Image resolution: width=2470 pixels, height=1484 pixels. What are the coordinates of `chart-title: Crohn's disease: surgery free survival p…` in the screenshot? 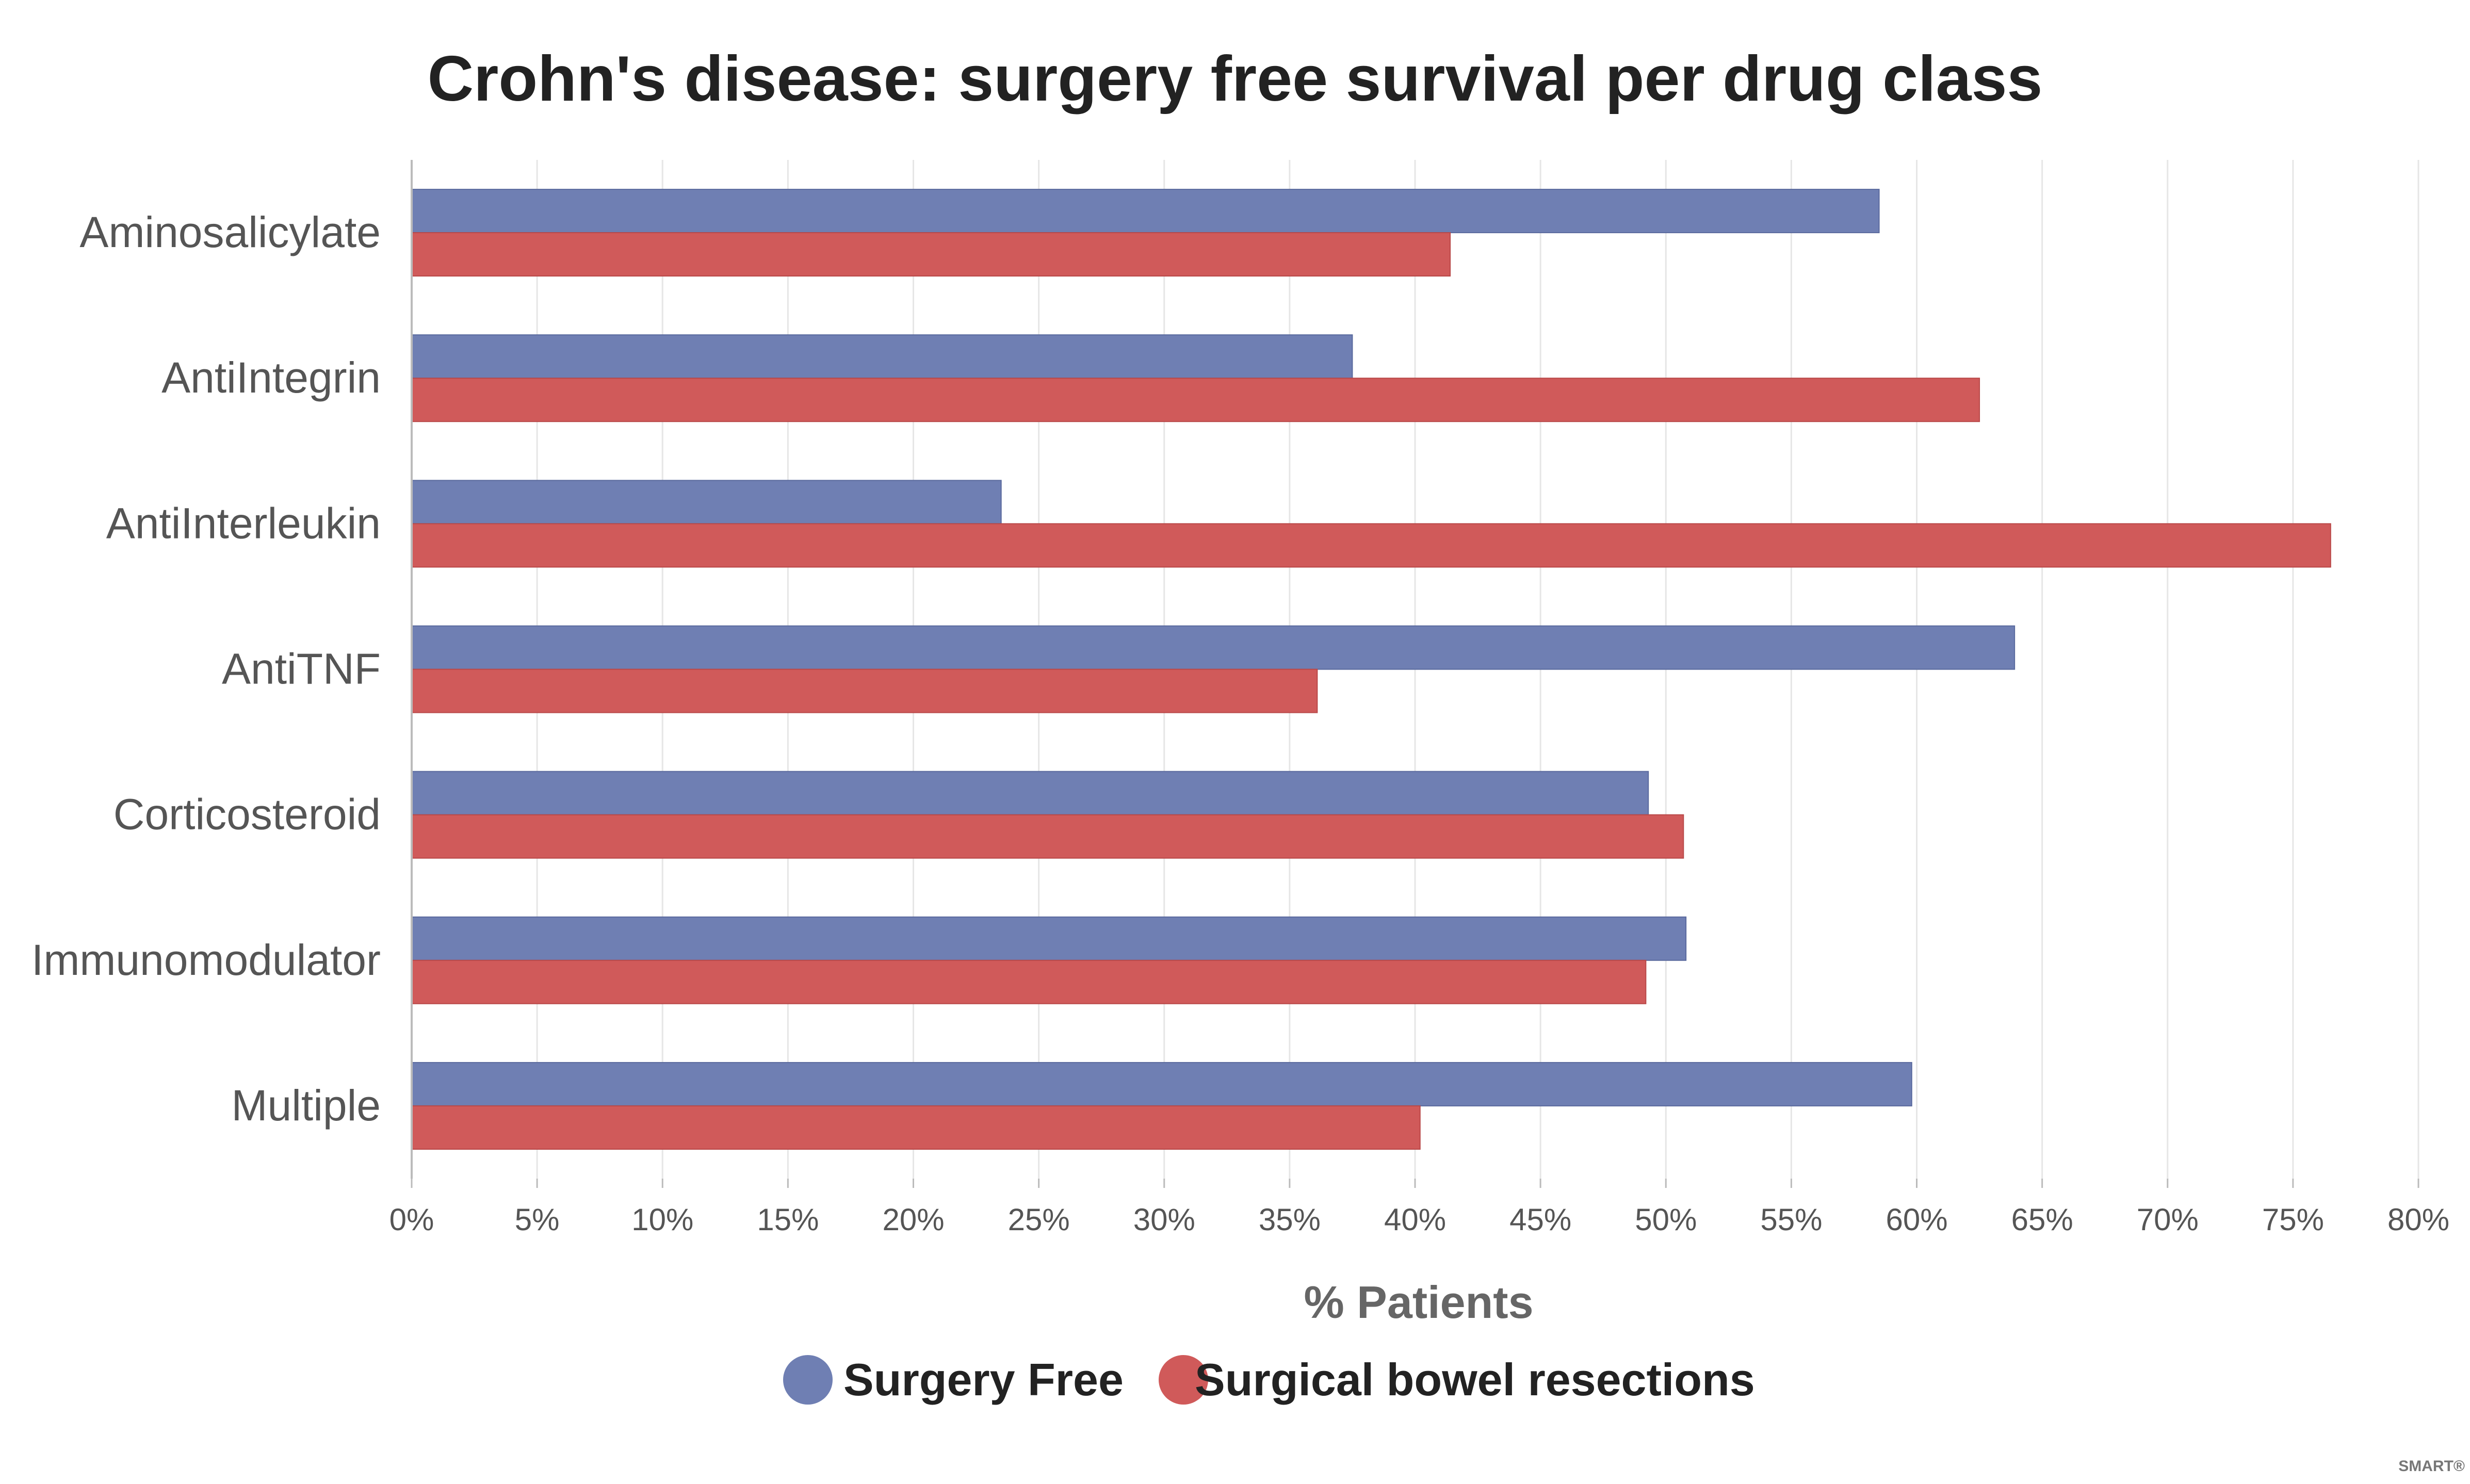 It's located at (1236, 79).